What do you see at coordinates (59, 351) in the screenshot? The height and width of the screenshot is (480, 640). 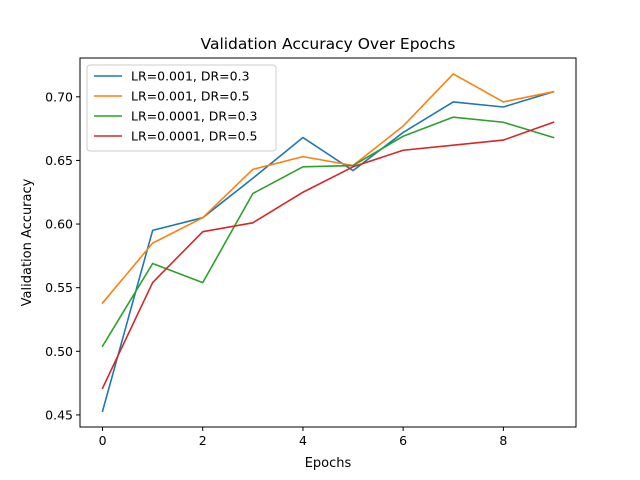 I see `y-tick-label: 0.50` at bounding box center [59, 351].